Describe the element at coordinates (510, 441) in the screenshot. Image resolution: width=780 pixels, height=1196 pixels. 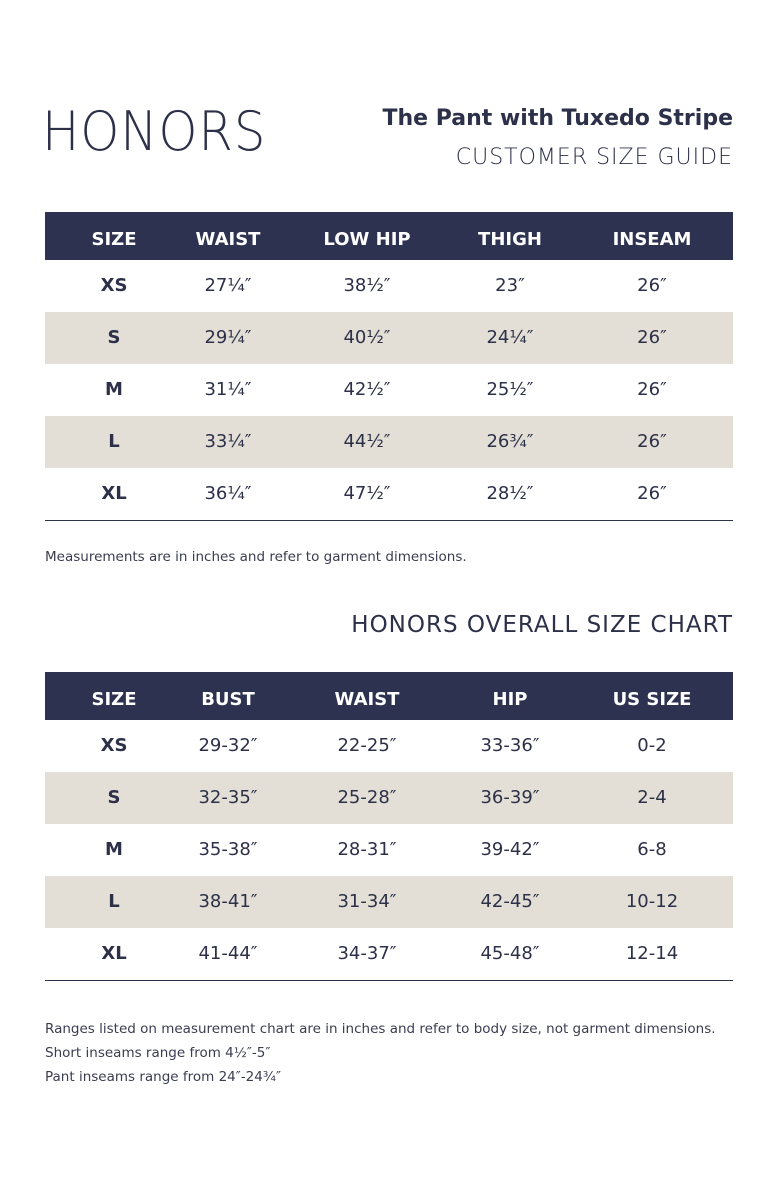
I see `table-cell: 26¾″` at that location.